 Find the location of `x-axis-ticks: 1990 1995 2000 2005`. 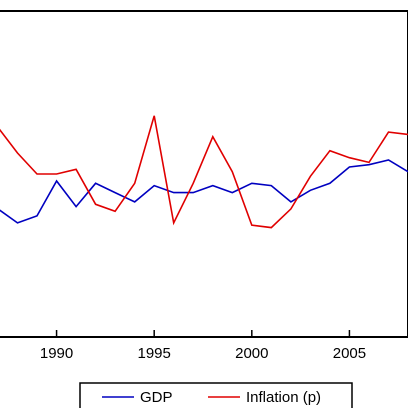

x-axis-ticks: 1990 1995 2000 2005 is located at coordinates (203, 346).